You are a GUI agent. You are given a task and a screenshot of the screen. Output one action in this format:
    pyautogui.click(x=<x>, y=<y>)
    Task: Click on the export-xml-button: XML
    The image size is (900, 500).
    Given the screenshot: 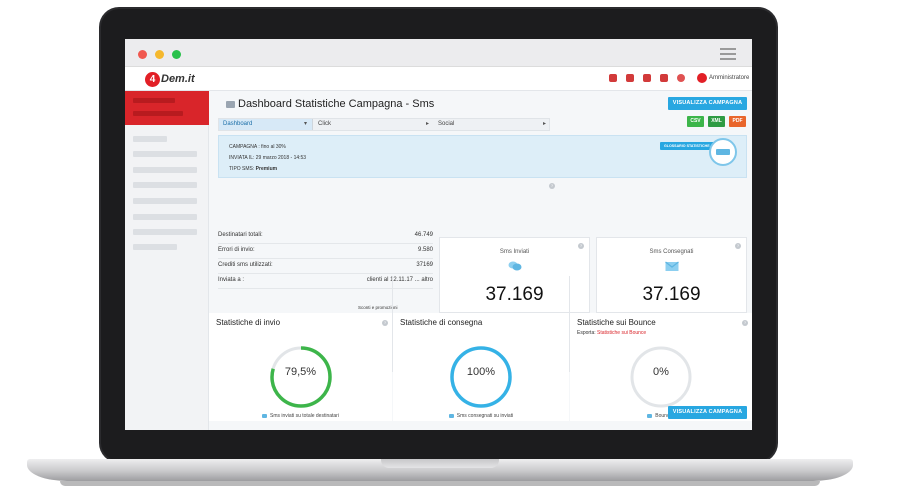 What is the action you would take?
    pyautogui.click(x=716, y=121)
    